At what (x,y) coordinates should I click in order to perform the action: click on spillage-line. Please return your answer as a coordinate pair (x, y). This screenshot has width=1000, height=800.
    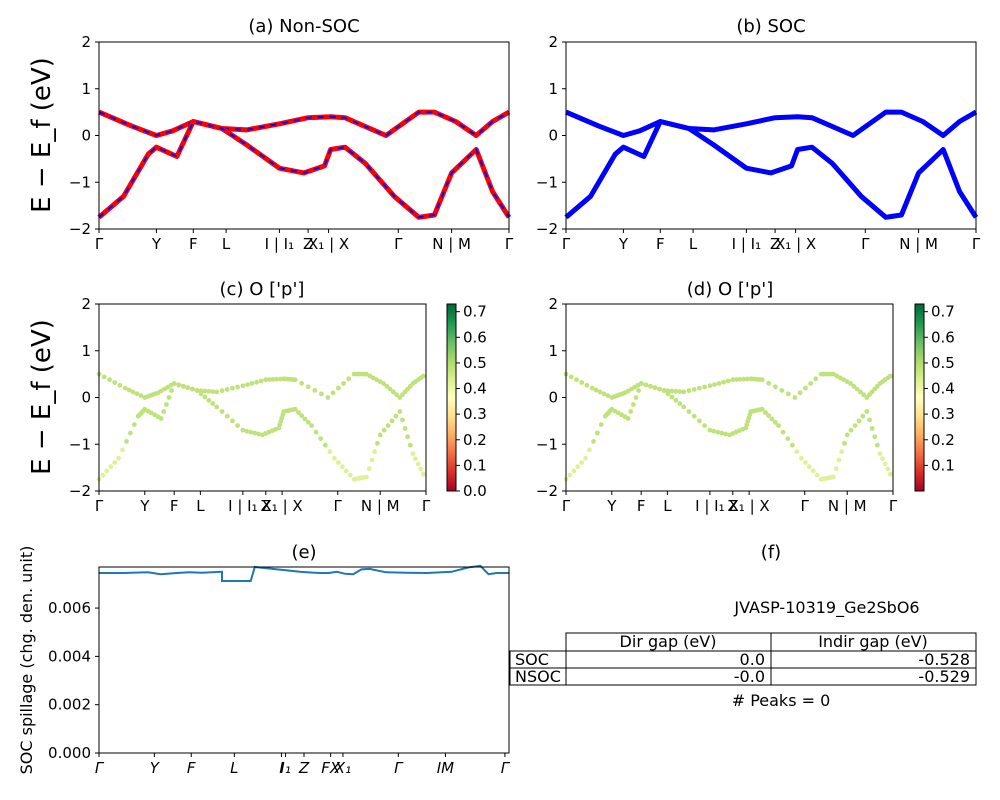
    Looking at the image, I should click on (304, 573).